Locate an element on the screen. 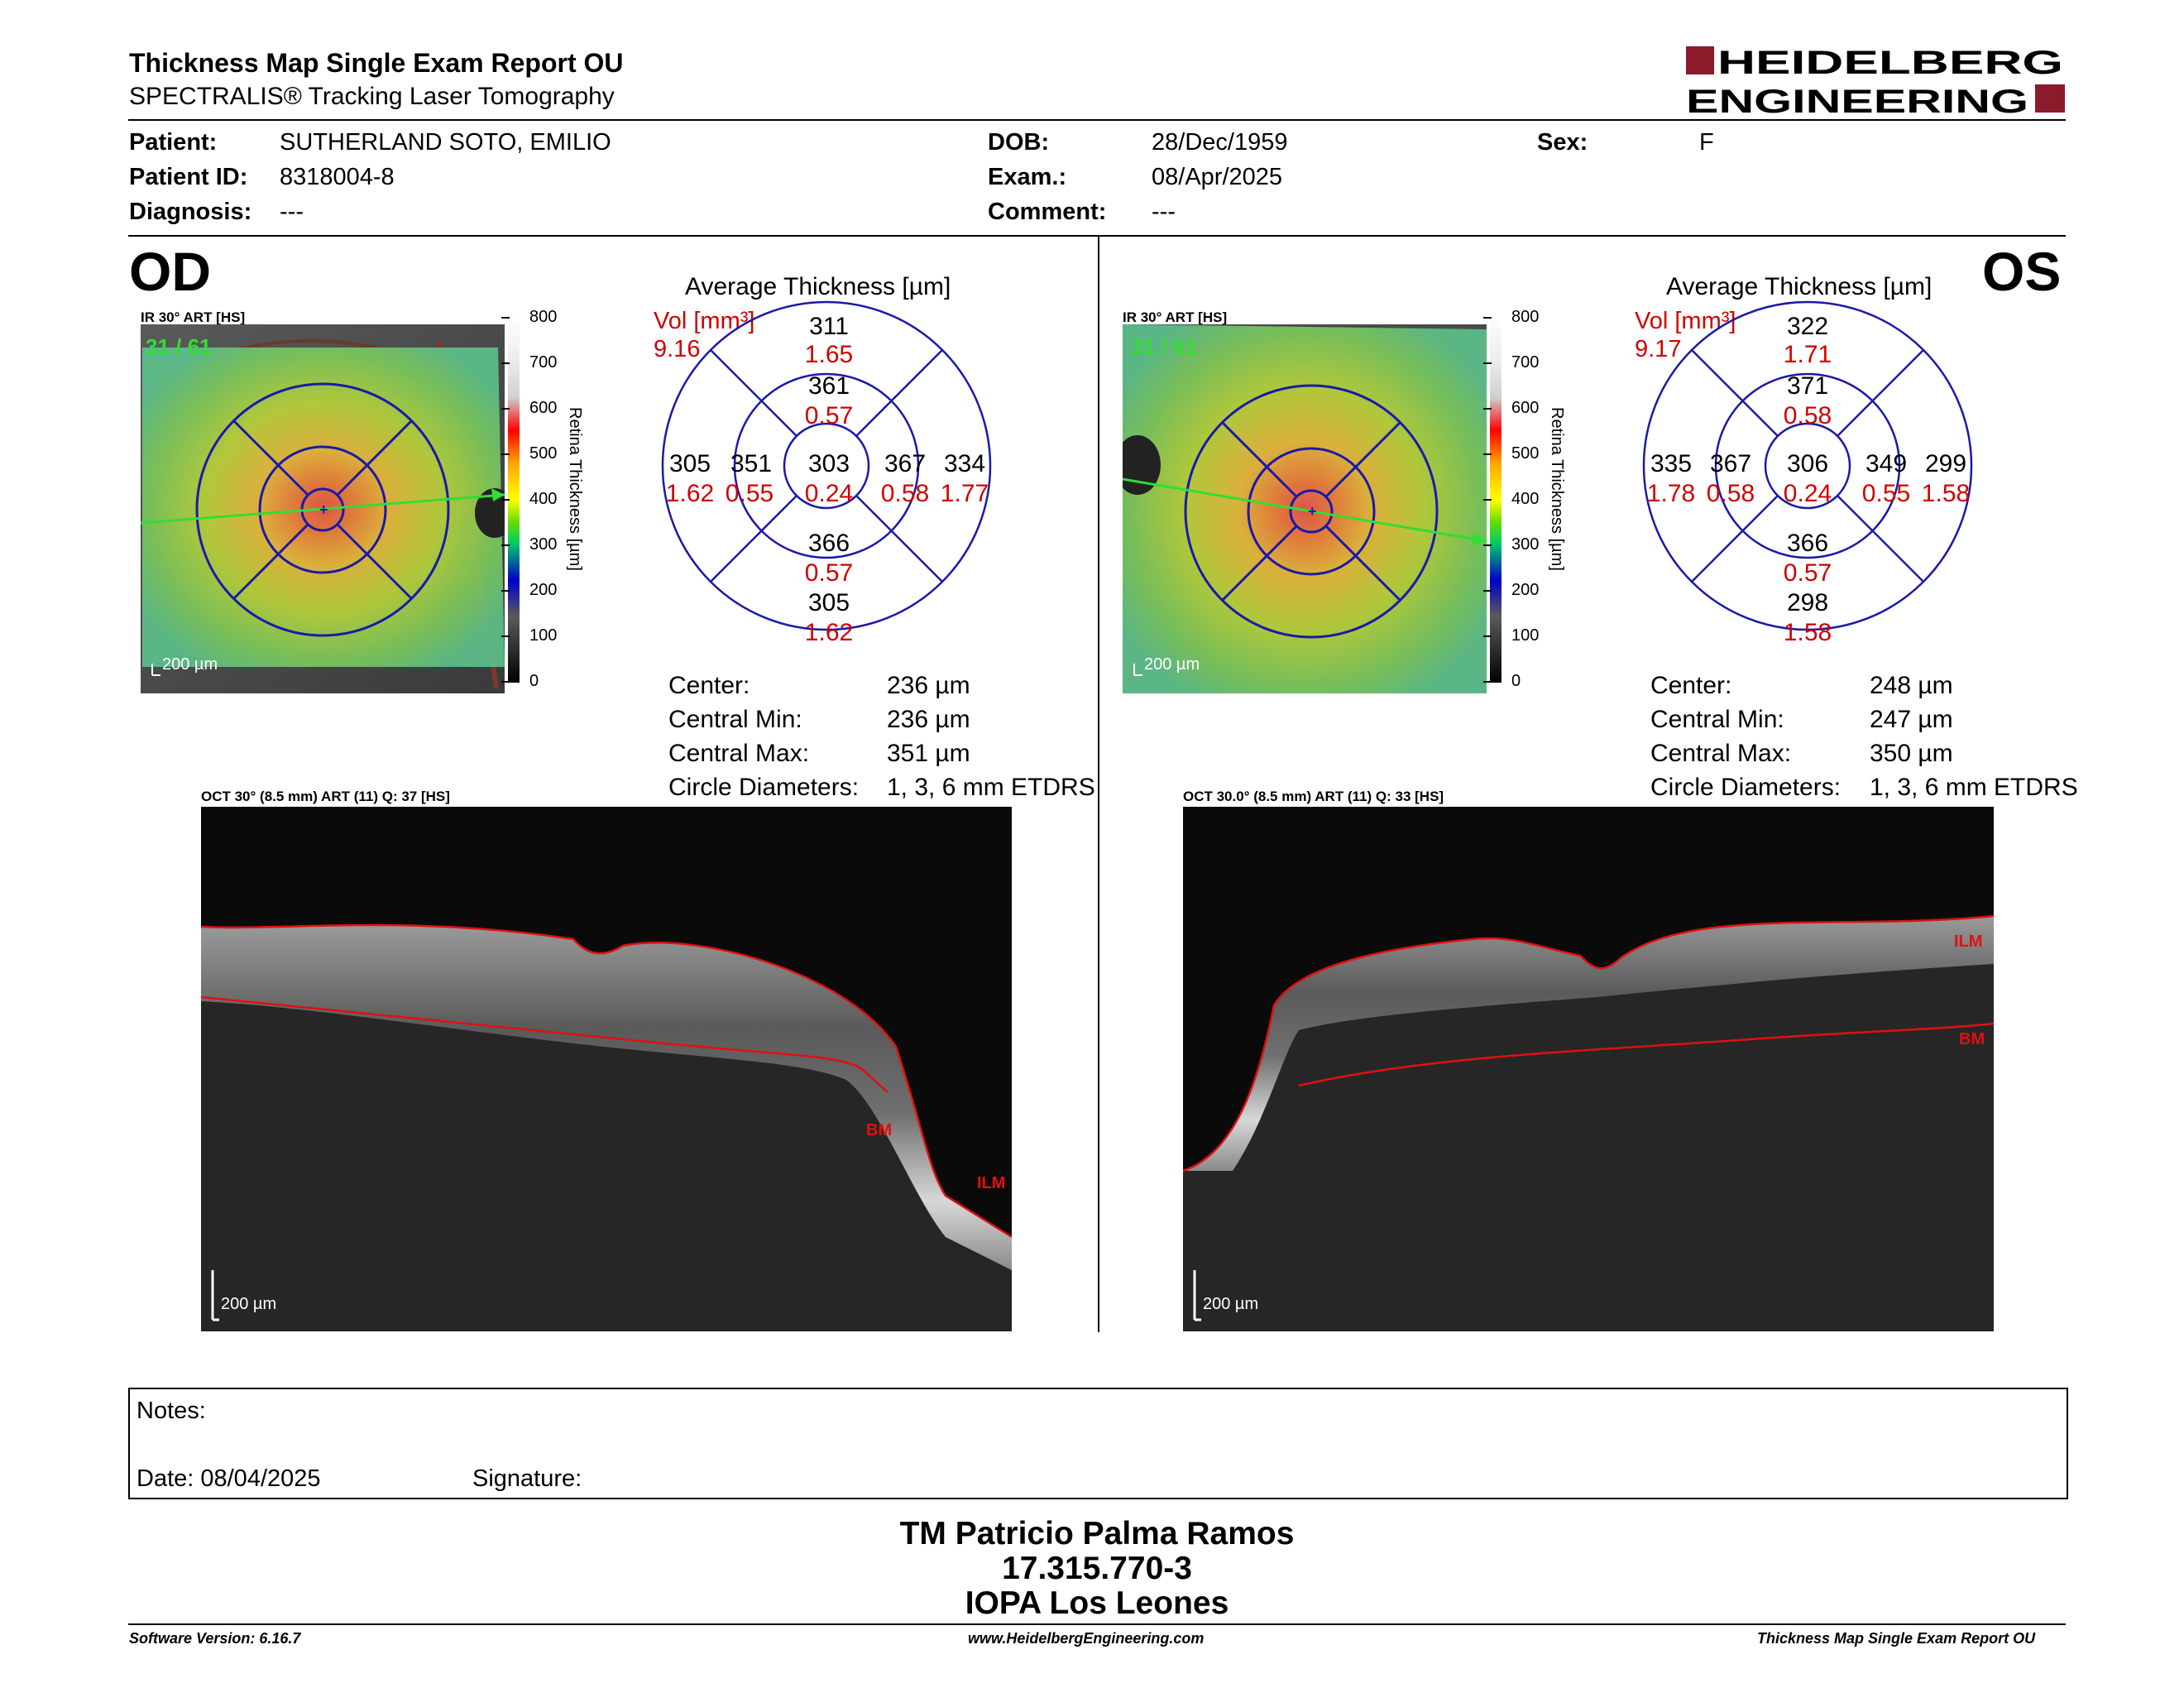  od-vol-value: 9.16 is located at coordinates (677, 349).